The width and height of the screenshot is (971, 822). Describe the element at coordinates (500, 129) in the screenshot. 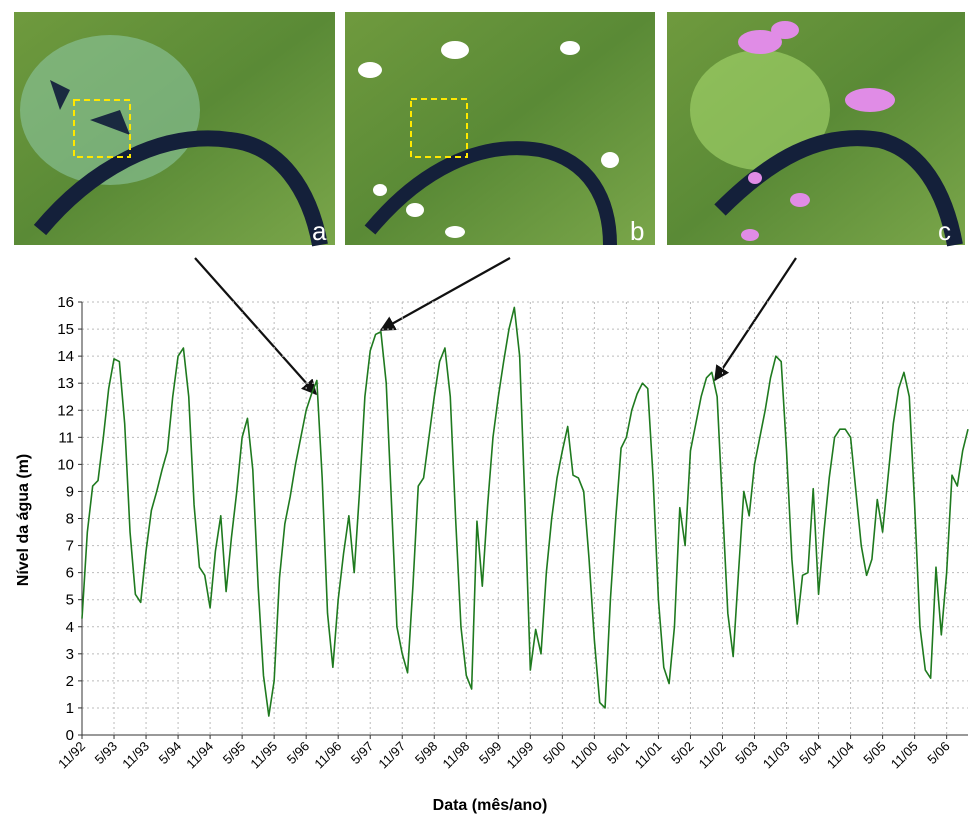

I see `image-b: b` at that location.